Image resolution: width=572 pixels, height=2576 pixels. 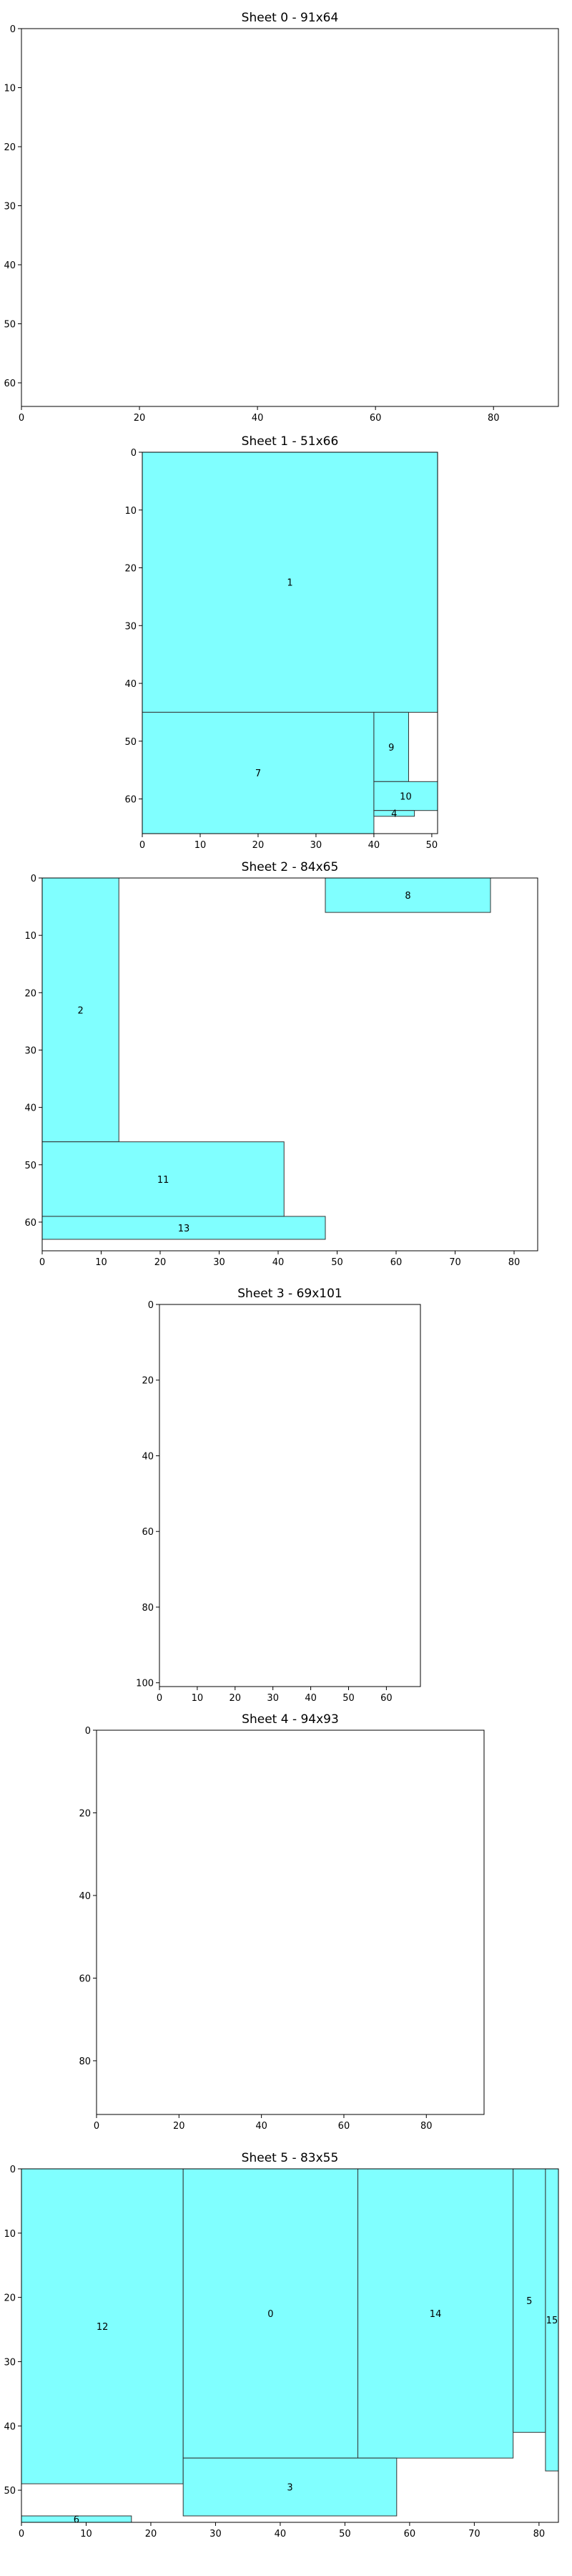 What do you see at coordinates (290, 442) in the screenshot?
I see `sheet-title: Sheet 1 - 51x66` at bounding box center [290, 442].